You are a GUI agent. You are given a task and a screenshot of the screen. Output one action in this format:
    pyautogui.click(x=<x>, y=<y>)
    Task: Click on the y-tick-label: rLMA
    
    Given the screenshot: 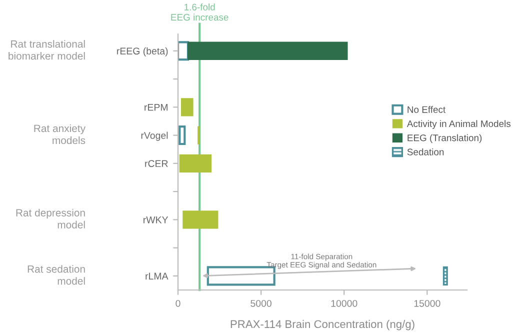 What is the action you would take?
    pyautogui.click(x=157, y=276)
    